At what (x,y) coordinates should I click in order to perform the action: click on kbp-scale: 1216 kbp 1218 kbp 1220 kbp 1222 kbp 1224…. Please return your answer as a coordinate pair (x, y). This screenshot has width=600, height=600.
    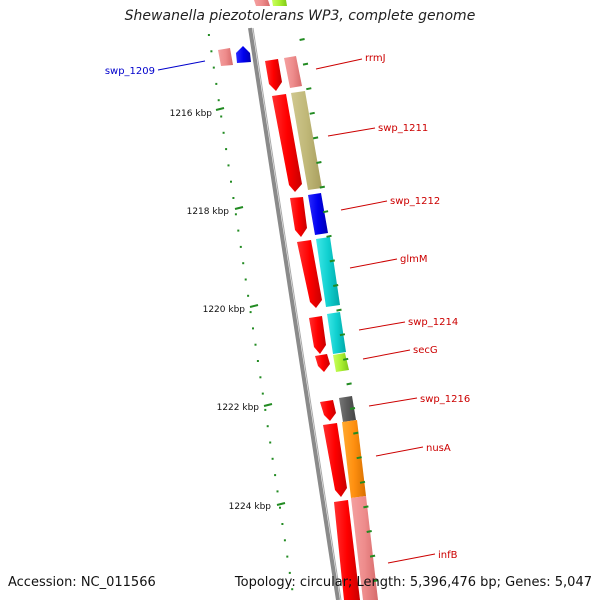
    Looking at the image, I should click on (228, 309).